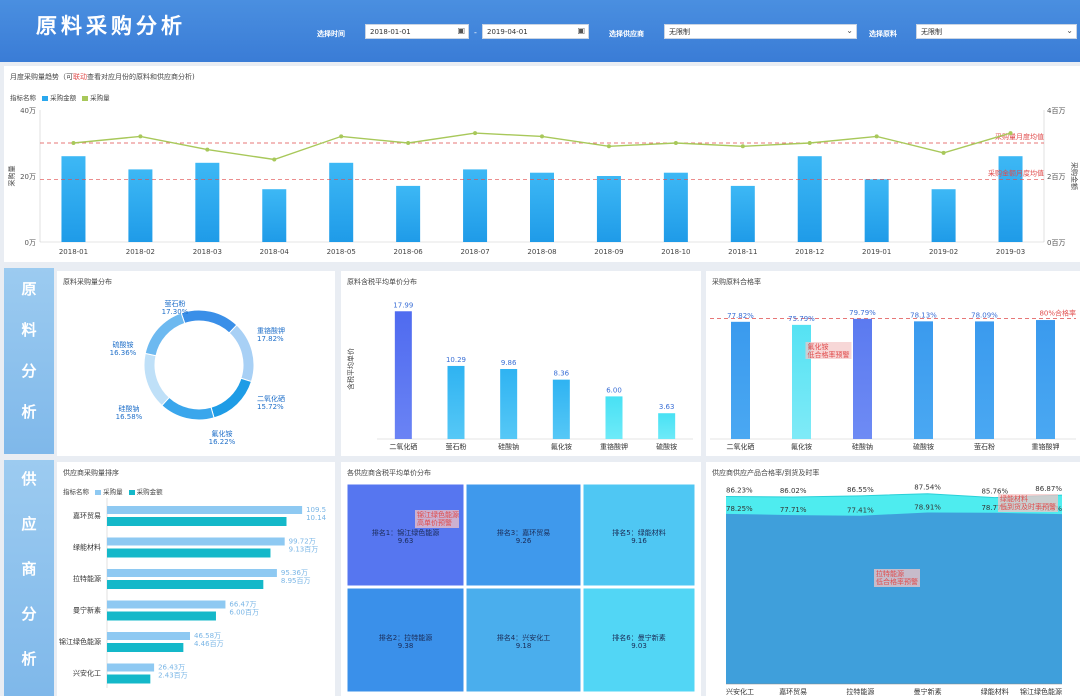 This screenshot has width=1080, height=696. What do you see at coordinates (608, 252) in the screenshot?
I see `x-tick: 2018-09` at bounding box center [608, 252].